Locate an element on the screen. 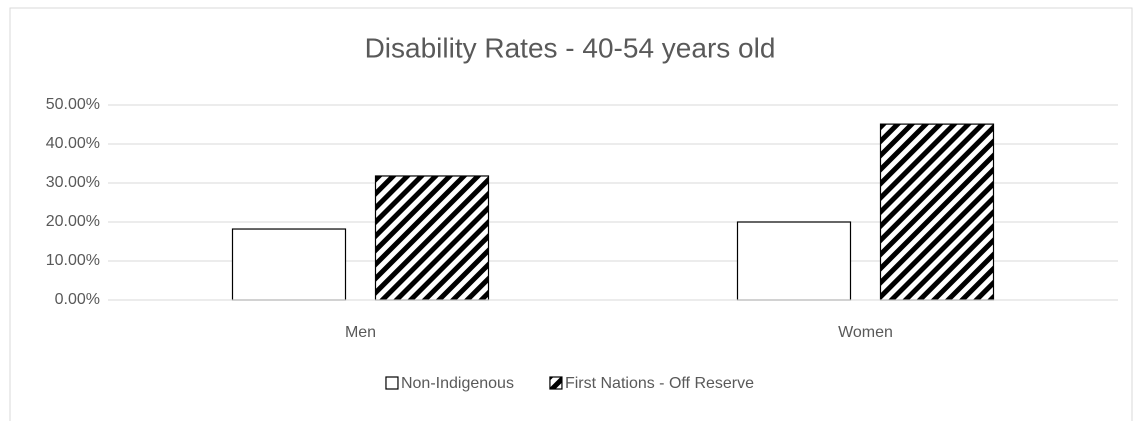 This screenshot has height=426, width=1140. y-tick-label: 50.00% is located at coordinates (73, 104).